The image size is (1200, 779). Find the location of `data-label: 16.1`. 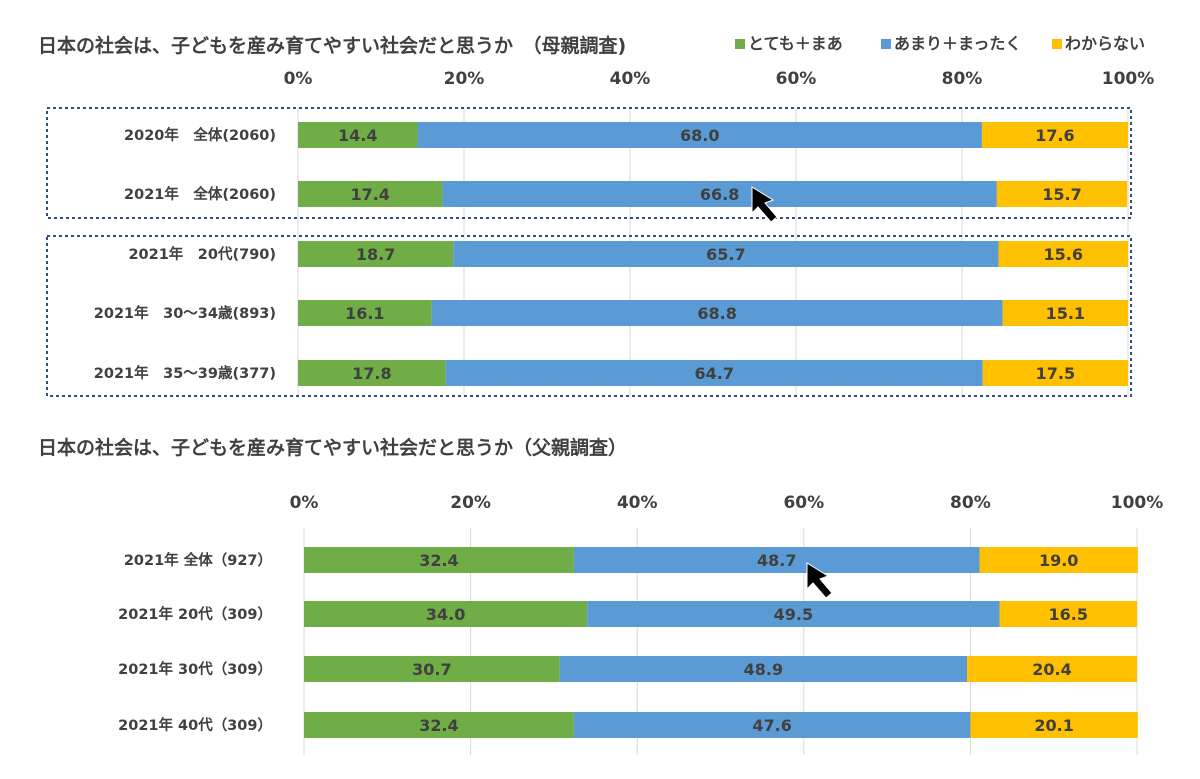

data-label: 16.1 is located at coordinates (364, 313).